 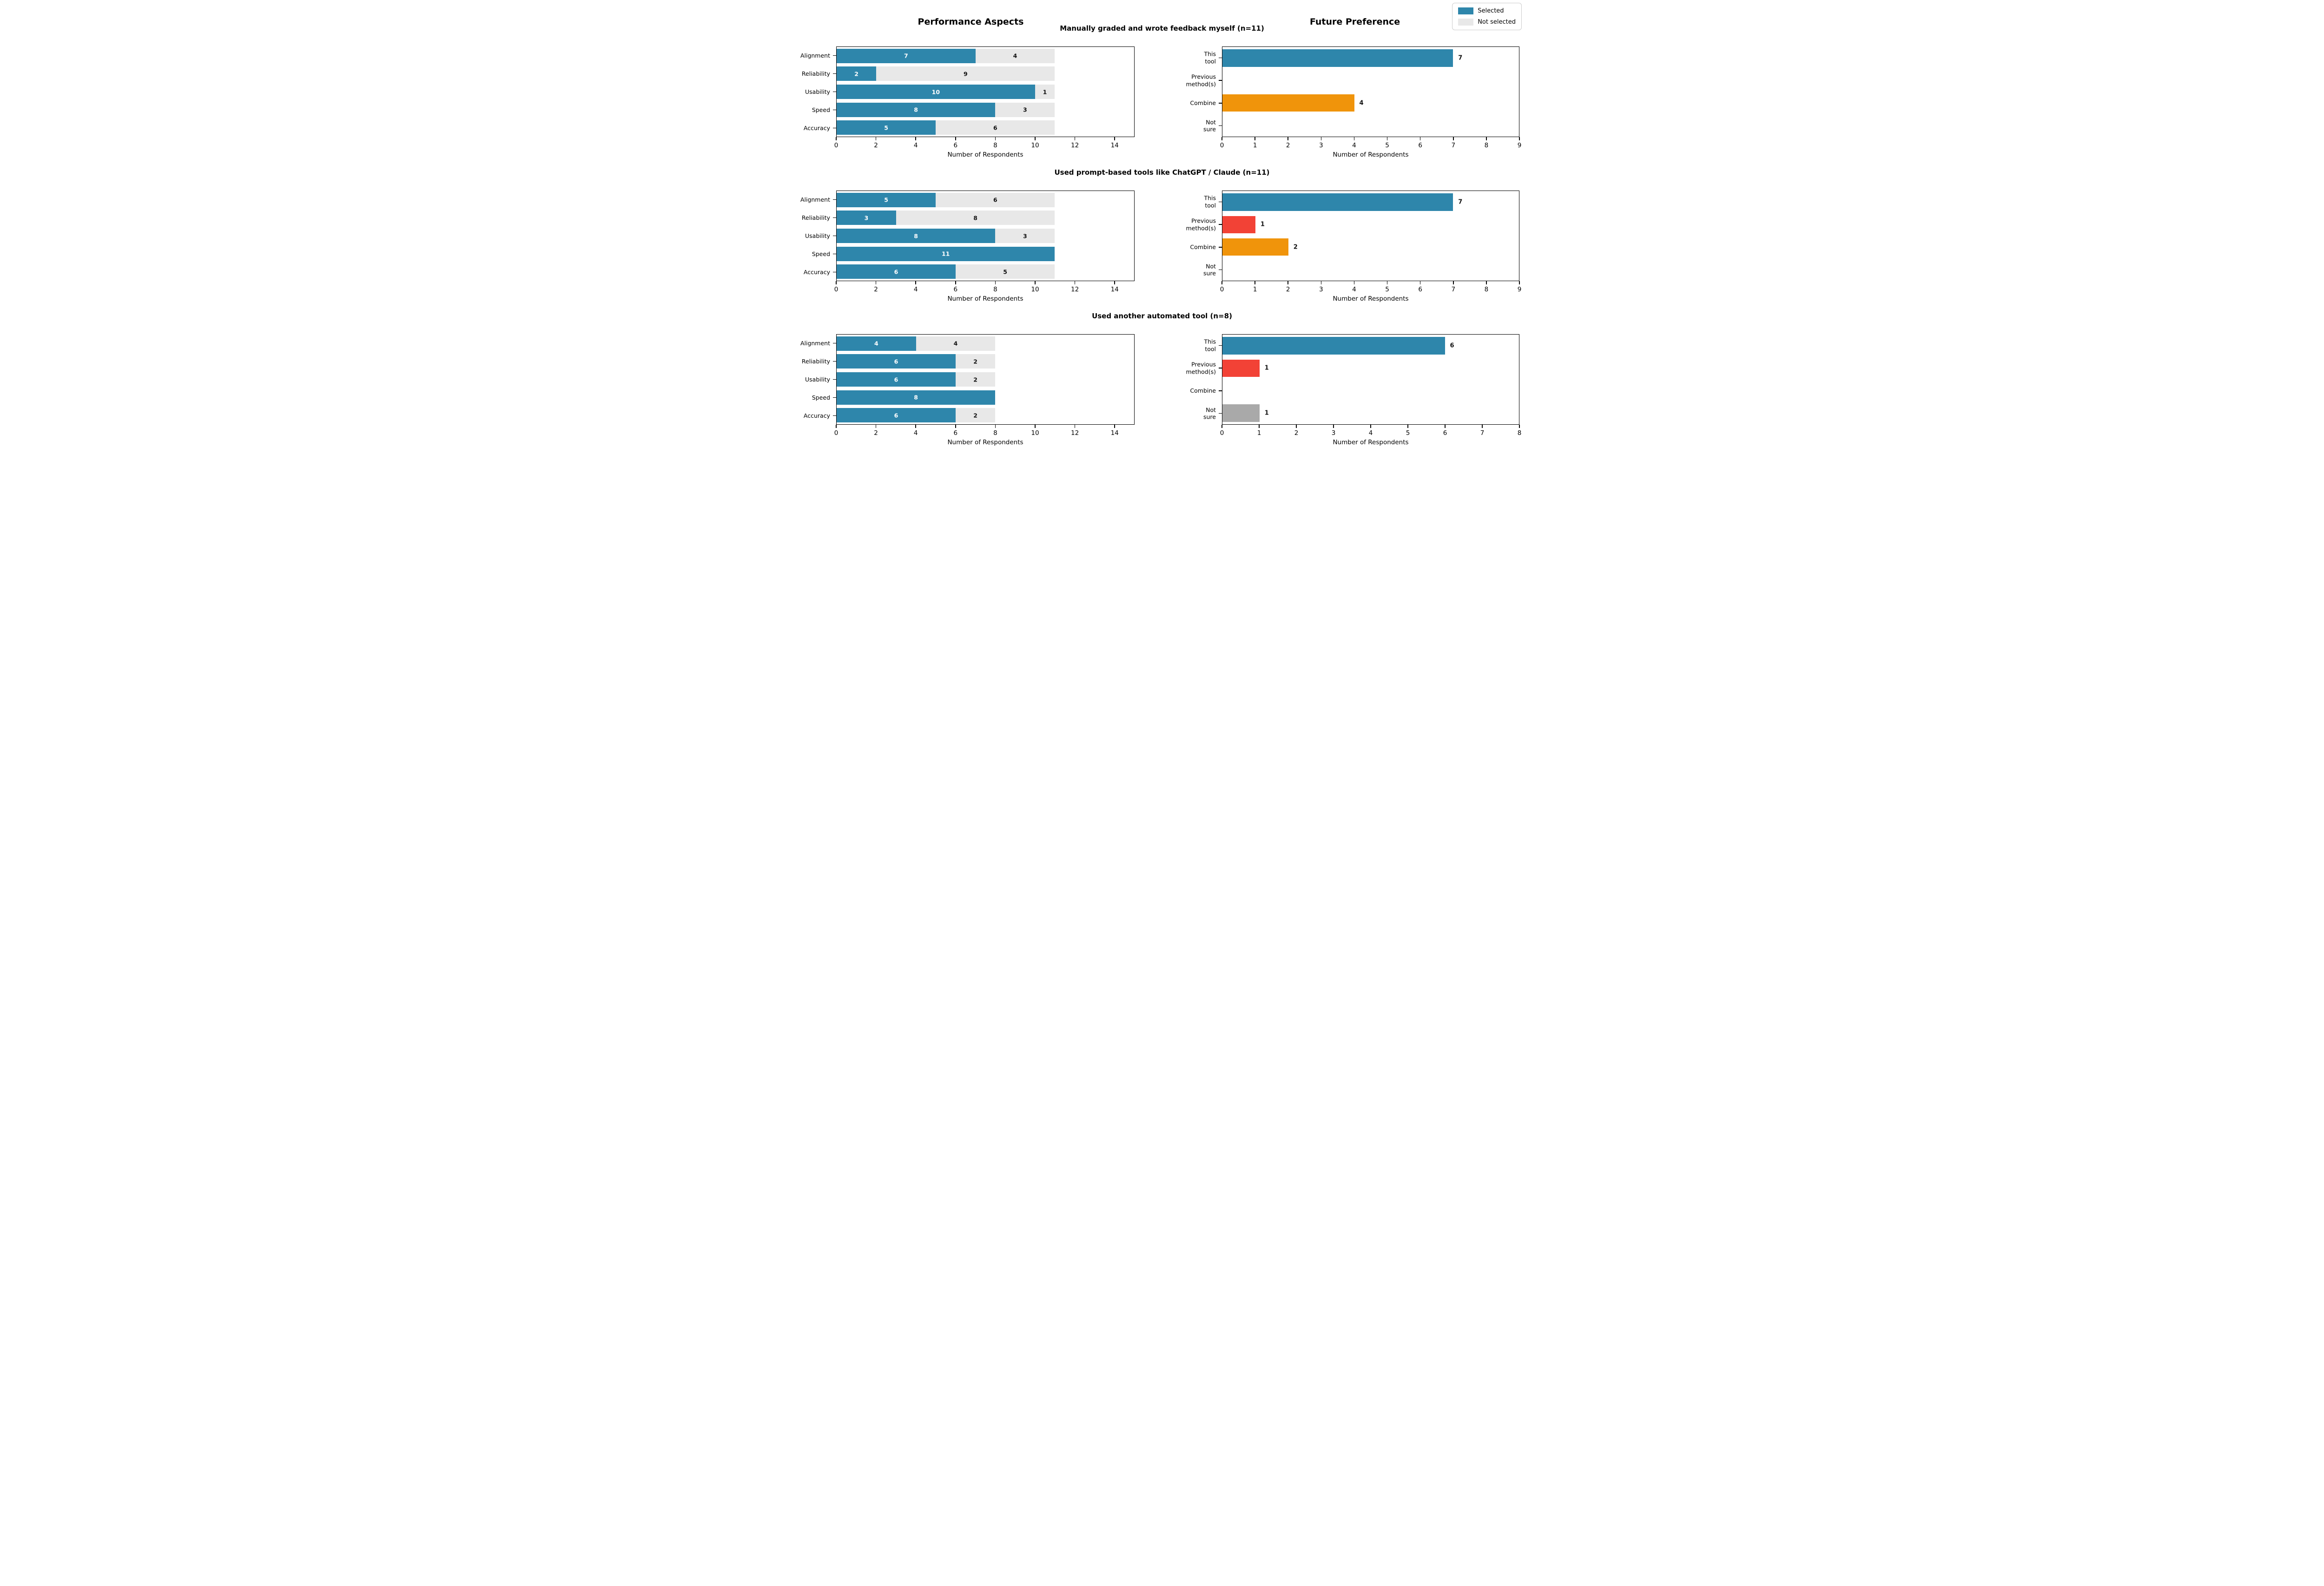 What do you see at coordinates (916, 235) in the screenshot?
I see `selected-value-label: 8` at bounding box center [916, 235].